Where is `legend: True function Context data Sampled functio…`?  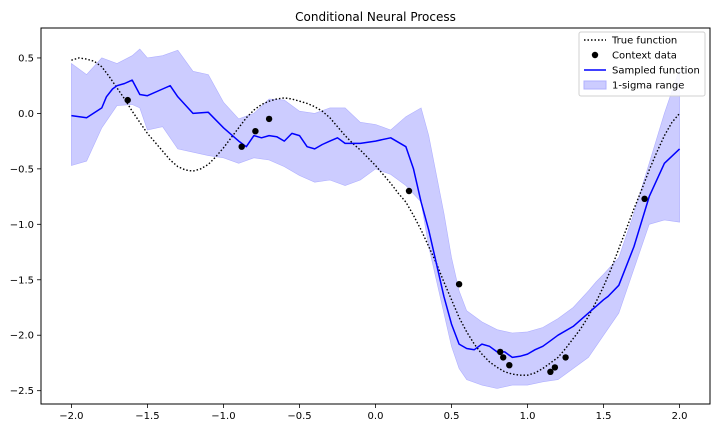
legend: True function Context data Sampled functio… is located at coordinates (642, 64).